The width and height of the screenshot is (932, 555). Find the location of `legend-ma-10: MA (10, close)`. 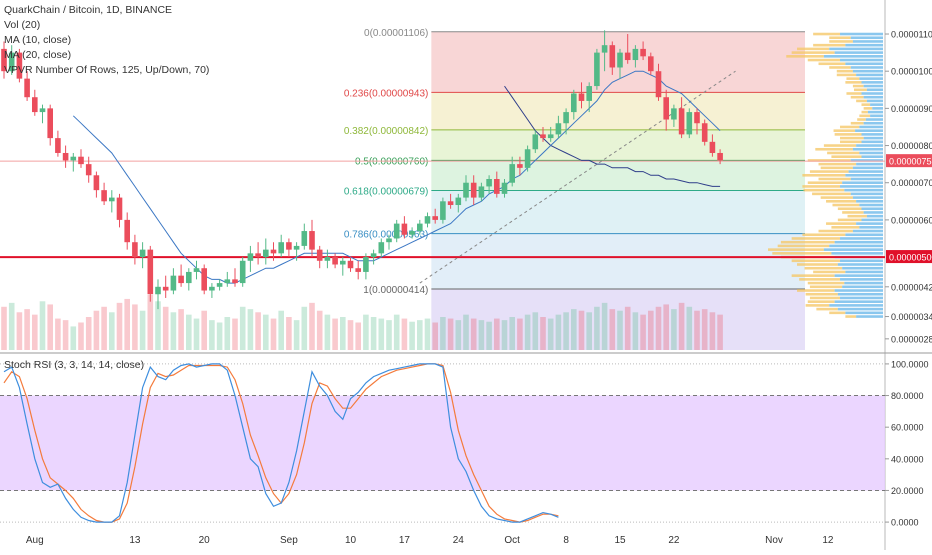

legend-ma-10: MA (10, close) is located at coordinates (38, 40).